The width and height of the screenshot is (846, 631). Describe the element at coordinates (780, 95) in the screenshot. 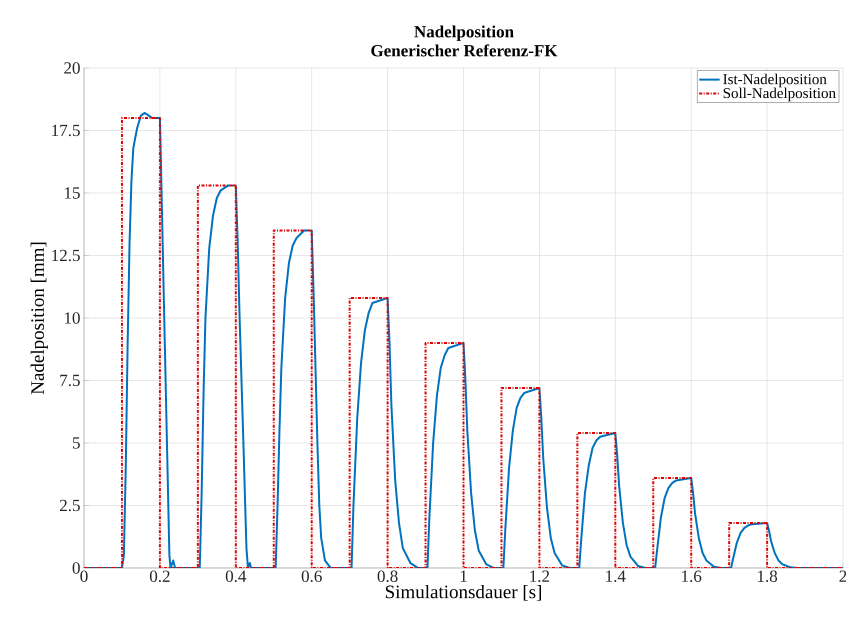

I see `legend-label: Soll-Nadelposition` at that location.